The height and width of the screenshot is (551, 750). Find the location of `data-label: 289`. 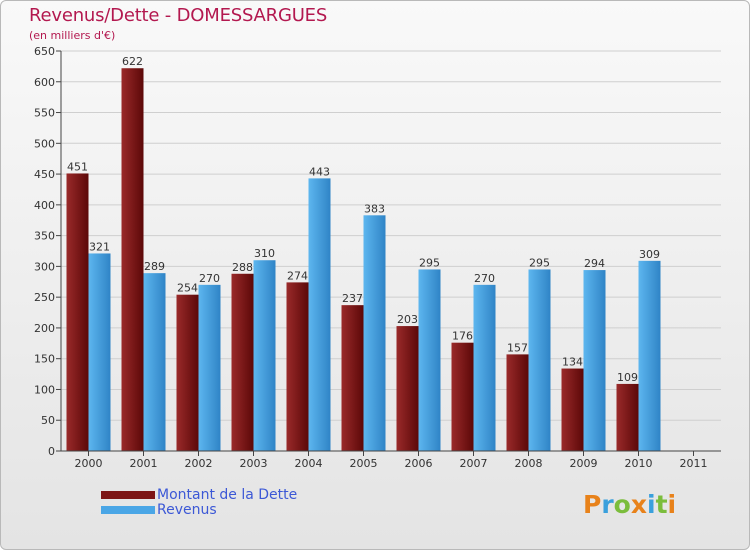

data-label: 289 is located at coordinates (154, 266).